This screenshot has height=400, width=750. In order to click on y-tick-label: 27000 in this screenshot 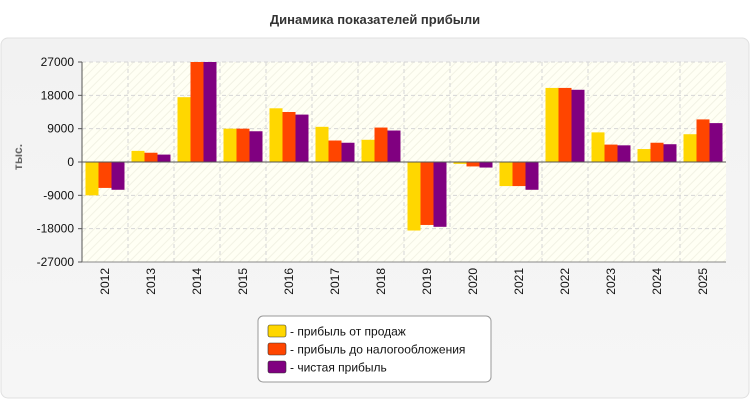, I will do `click(58, 62)`.